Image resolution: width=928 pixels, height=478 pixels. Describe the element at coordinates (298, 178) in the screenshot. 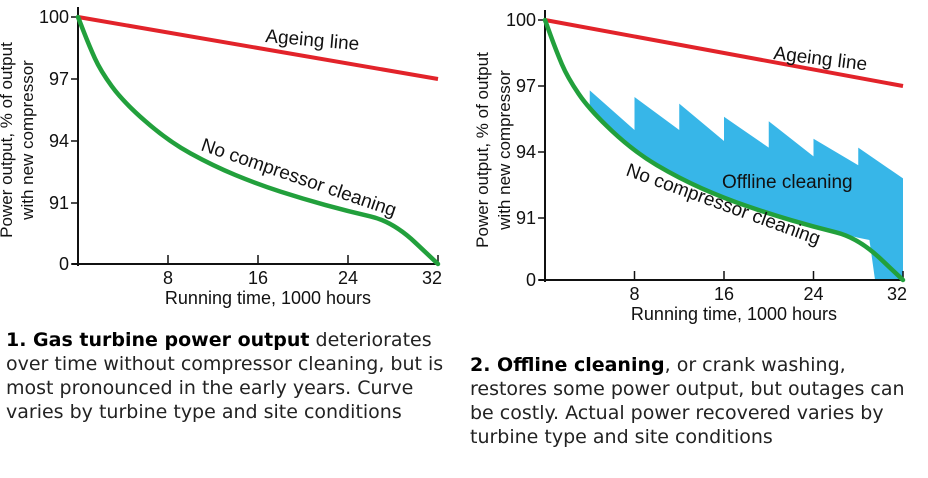

I see `no-compressor-cleaning-label: No compressor cleaning` at that location.